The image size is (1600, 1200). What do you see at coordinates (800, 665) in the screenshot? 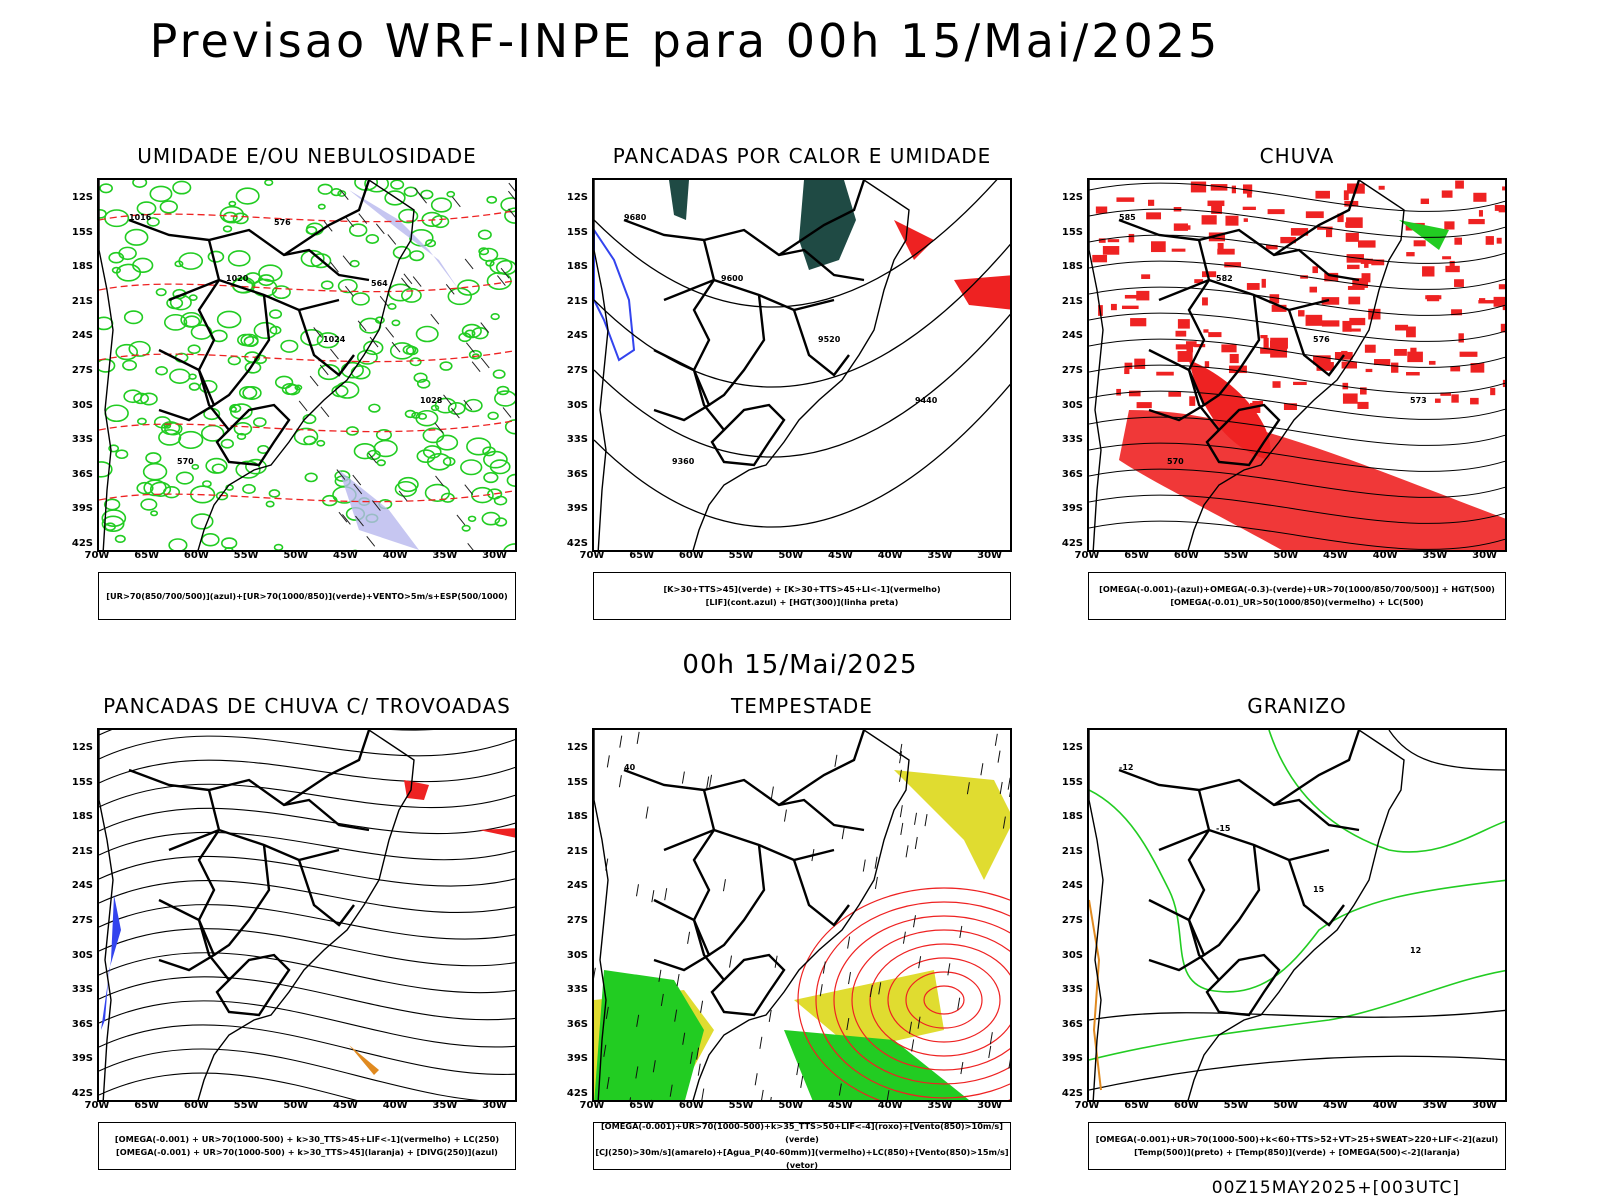
I see `mid-title: 00h 15/Mai/2025` at bounding box center [800, 665].